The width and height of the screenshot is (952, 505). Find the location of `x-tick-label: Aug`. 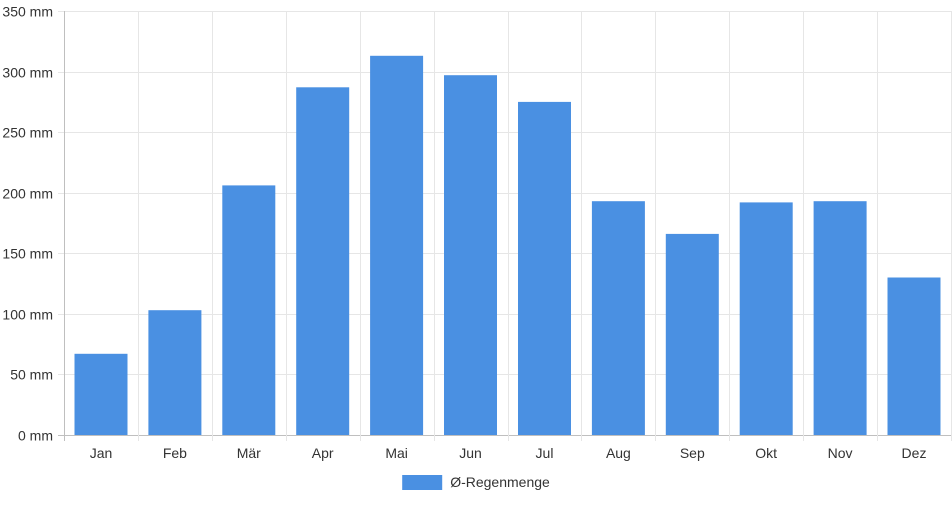

x-tick-label: Aug is located at coordinates (618, 453).